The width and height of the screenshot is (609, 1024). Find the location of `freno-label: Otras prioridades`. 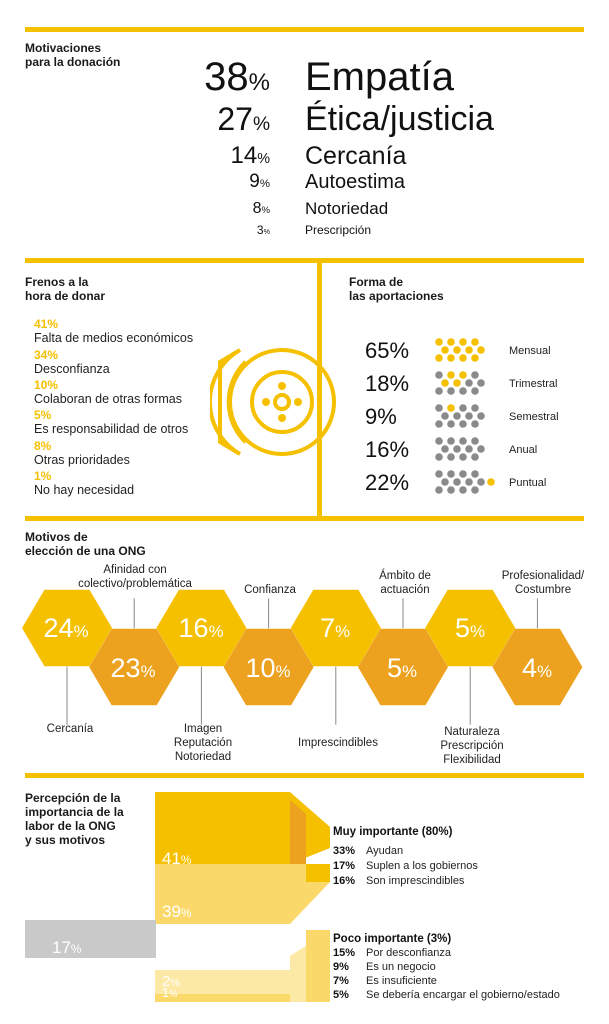

freno-label: Otras prioridades is located at coordinates (82, 460).